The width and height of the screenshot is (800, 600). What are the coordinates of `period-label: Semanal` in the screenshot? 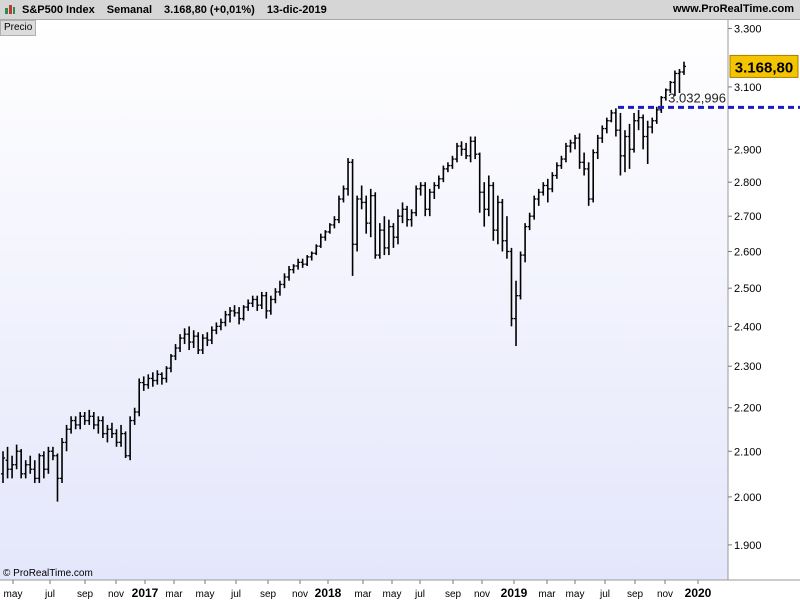 It's located at (129, 10).